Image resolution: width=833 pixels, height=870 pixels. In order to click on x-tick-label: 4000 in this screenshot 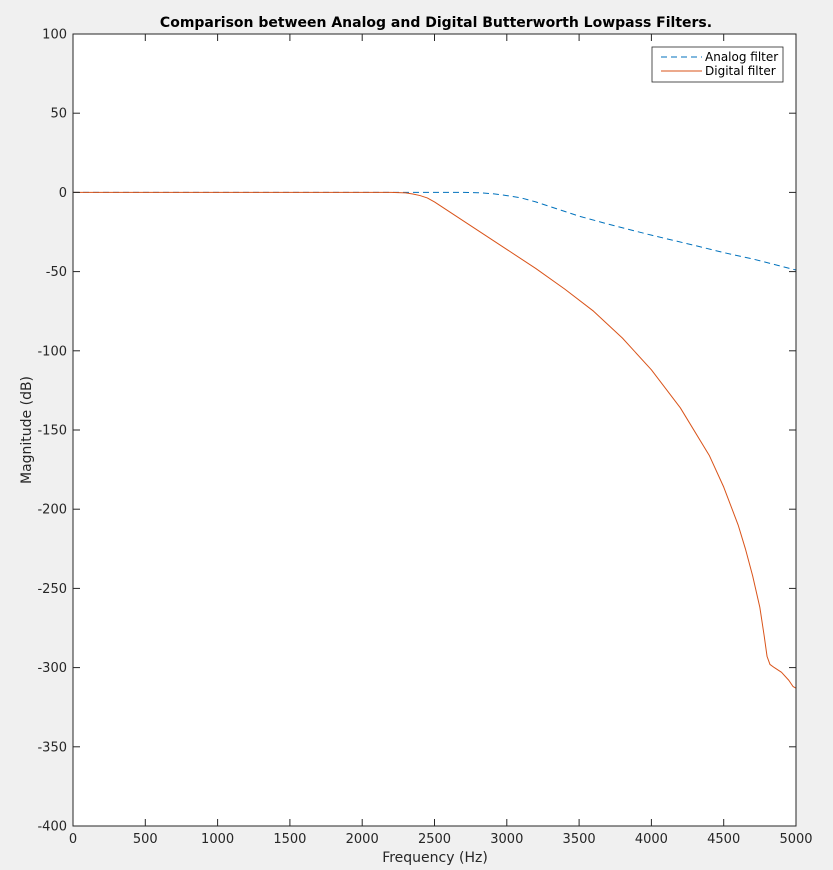, I will do `click(651, 839)`.